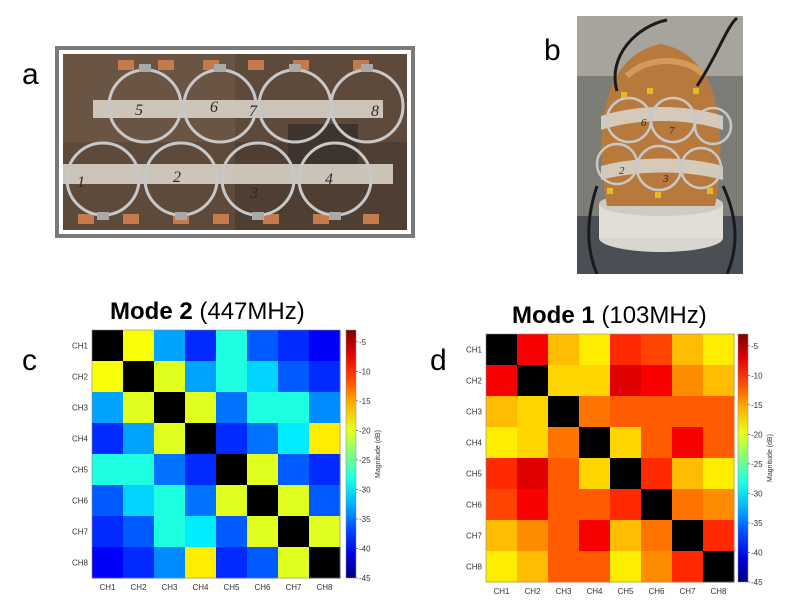 This screenshot has width=786, height=602. Describe the element at coordinates (294, 501) in the screenshot. I see `heatmap-cell-r6-c7` at that location.